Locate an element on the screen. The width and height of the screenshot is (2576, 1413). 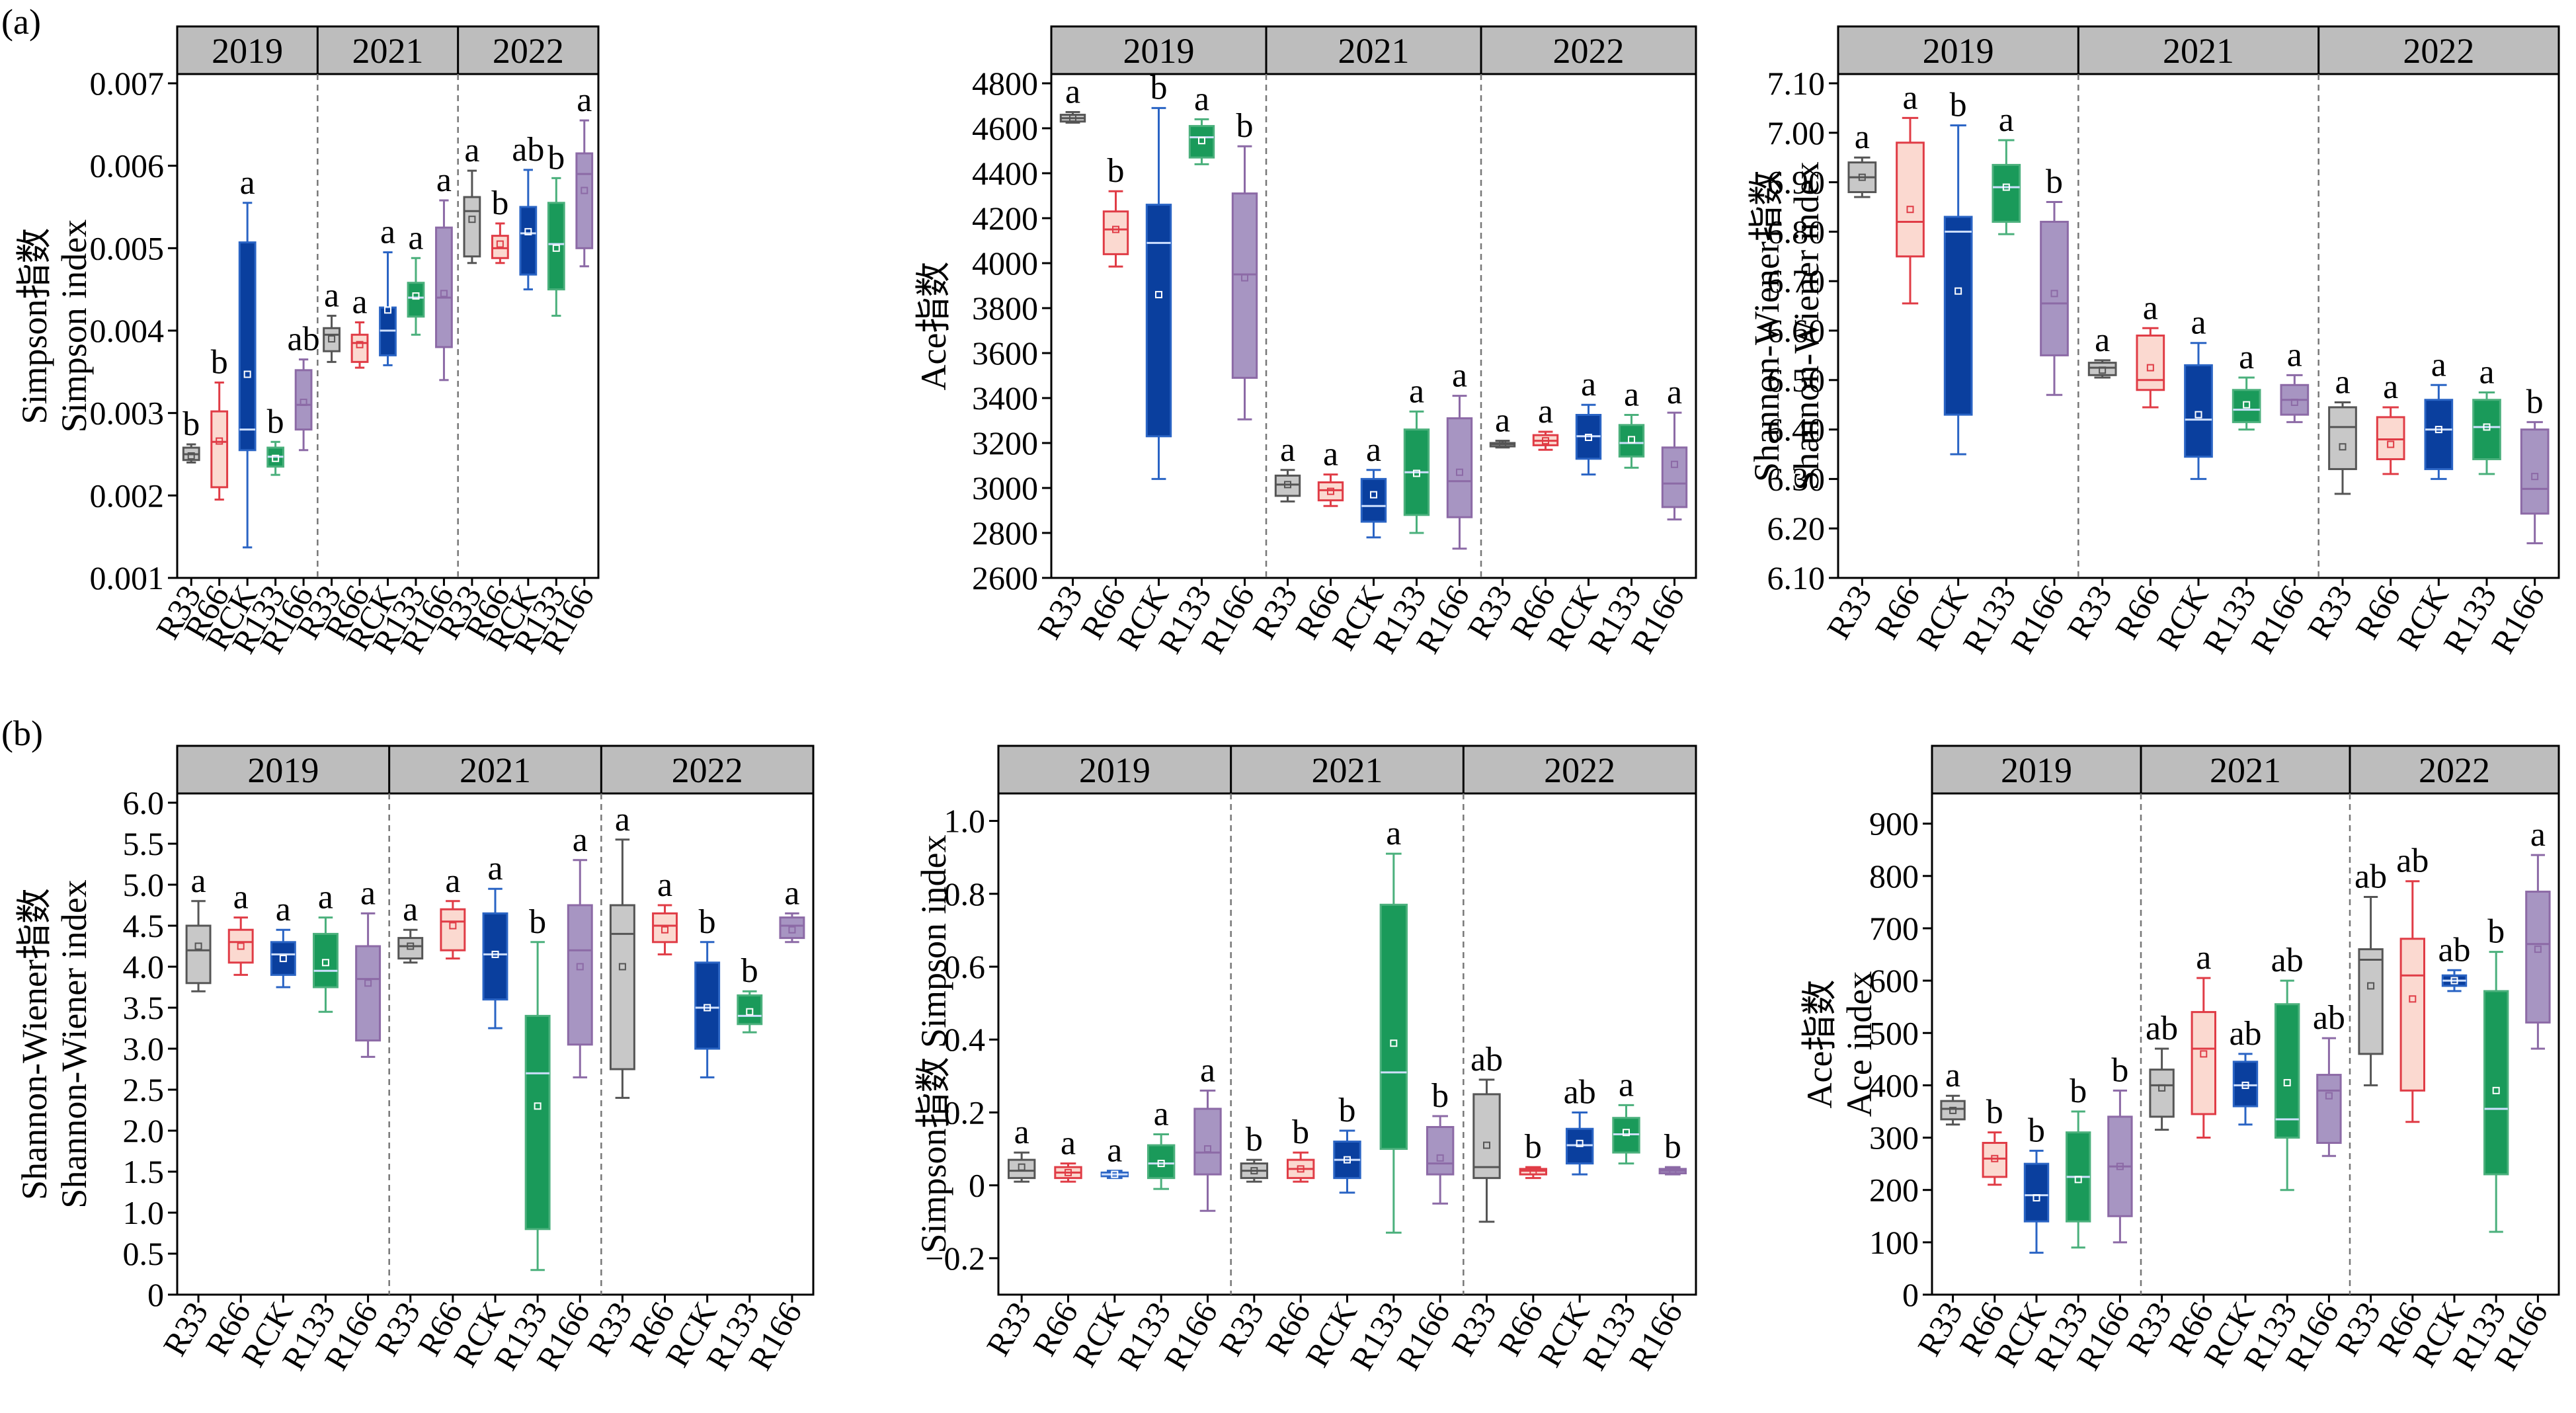
y-tick-label: 7.10 is located at coordinates (1796, 83).